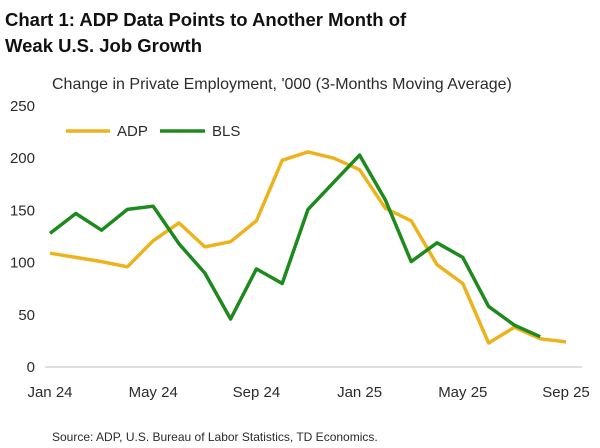  What do you see at coordinates (22, 237) in the screenshot?
I see `y-axis-ticks: 0 50 100 150 200 250` at bounding box center [22, 237].